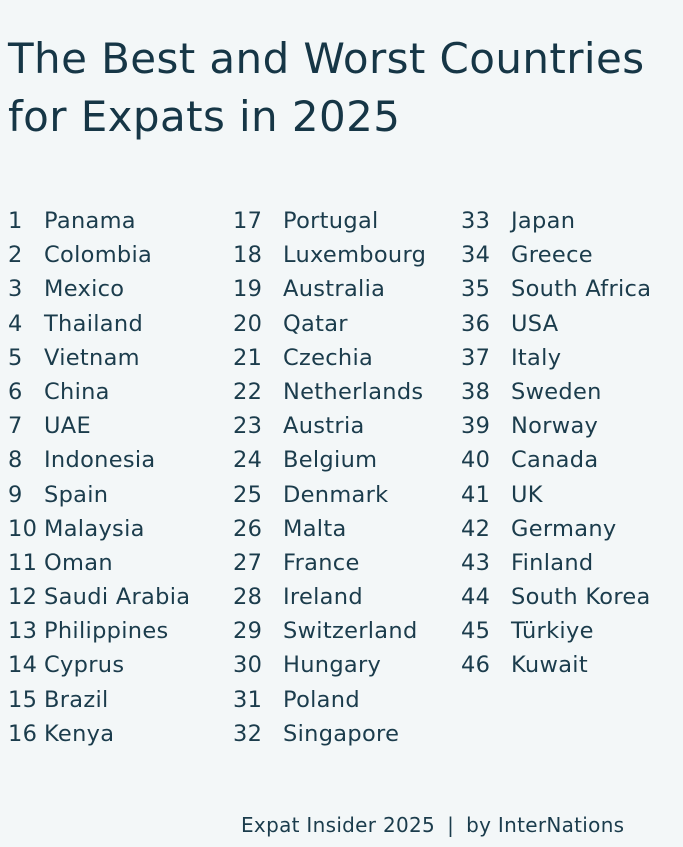 The width and height of the screenshot is (683, 847). I want to click on ranking-row: 17 Portugal, so click(329, 221).